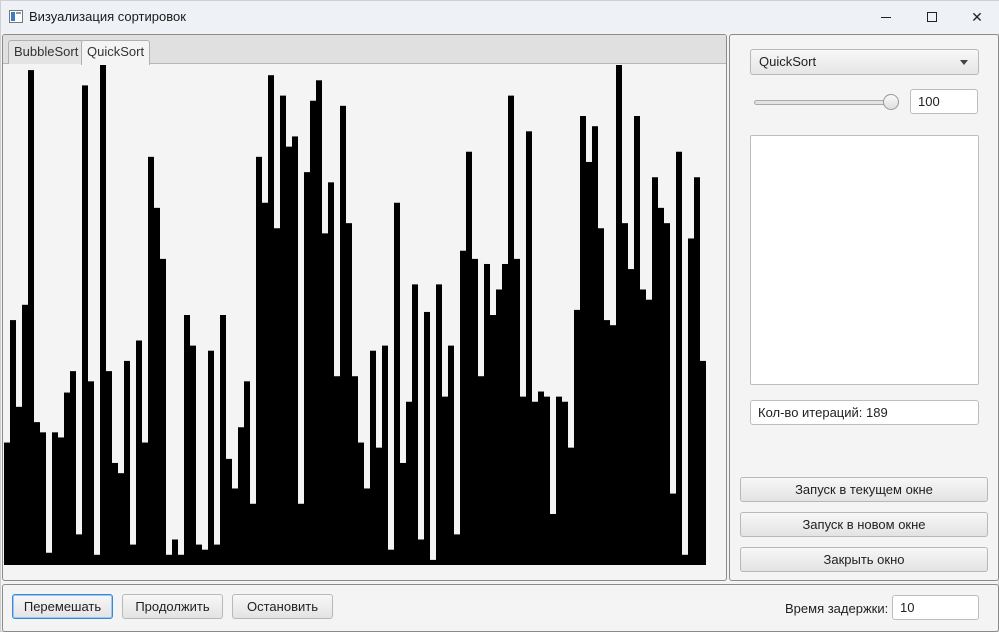 Image resolution: width=999 pixels, height=632 pixels. Describe the element at coordinates (935, 607) in the screenshot. I see `delay-input: 10` at that location.